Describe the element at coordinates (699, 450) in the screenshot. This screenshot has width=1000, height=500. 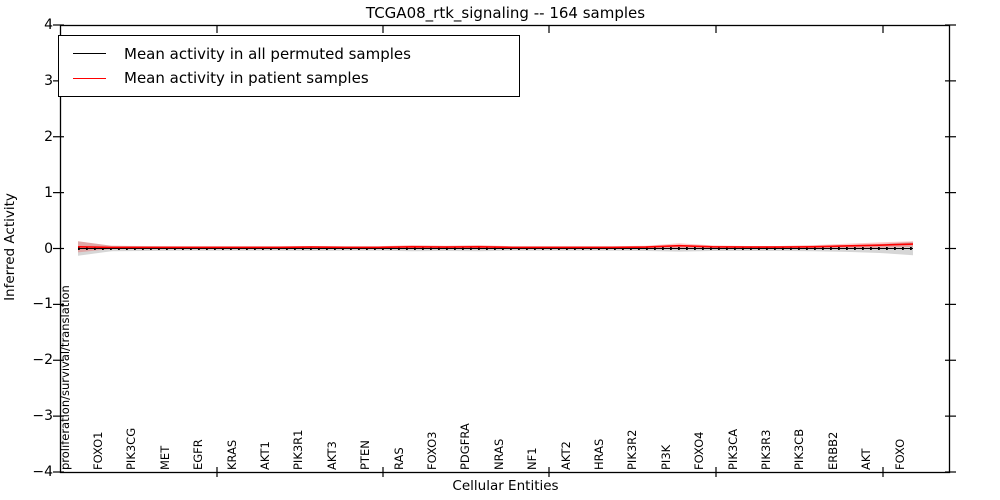
I see `x-category-label: FOXO4` at that location.